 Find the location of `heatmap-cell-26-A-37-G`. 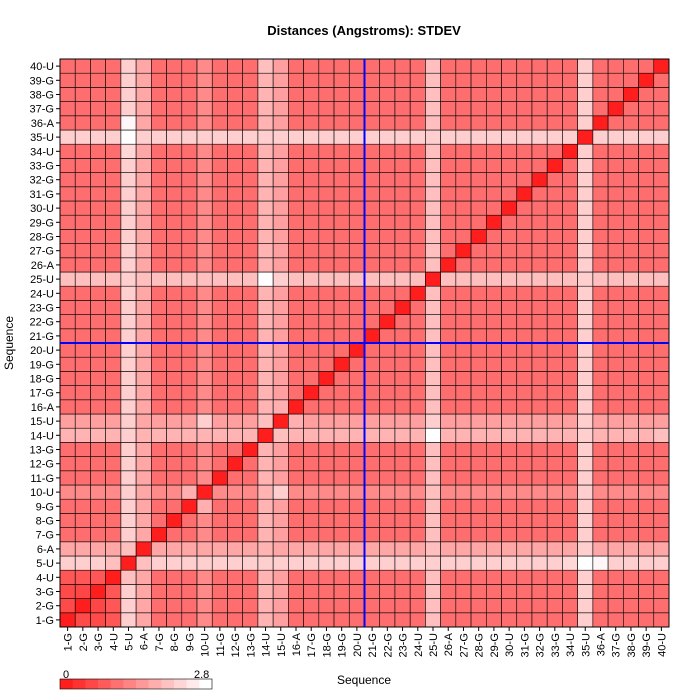

heatmap-cell-26-A-37-G is located at coordinates (448, 109).